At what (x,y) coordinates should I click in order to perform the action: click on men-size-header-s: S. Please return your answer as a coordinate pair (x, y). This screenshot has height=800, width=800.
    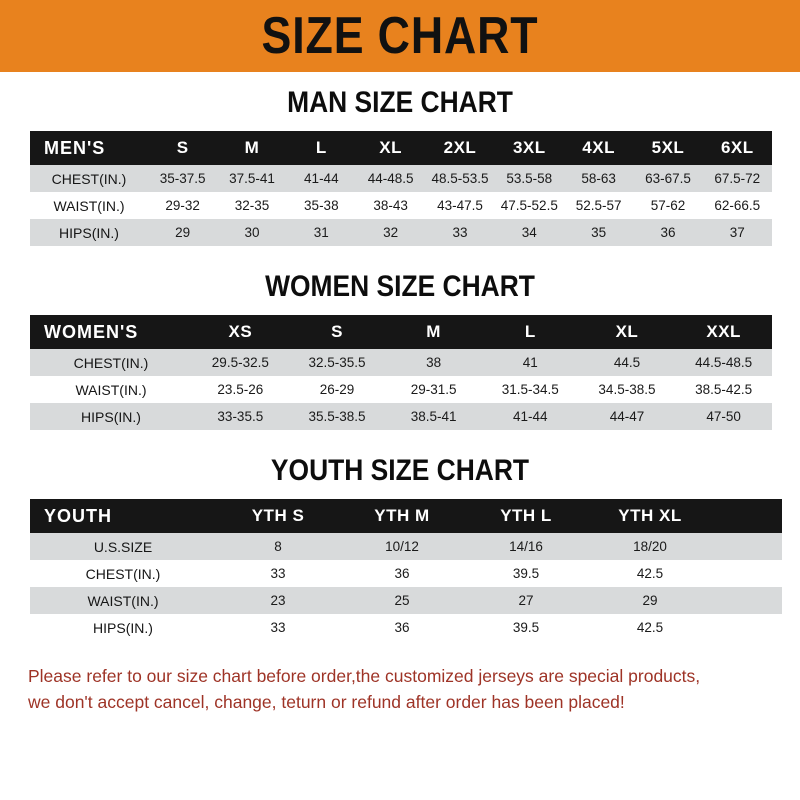
    Looking at the image, I should click on (182, 147).